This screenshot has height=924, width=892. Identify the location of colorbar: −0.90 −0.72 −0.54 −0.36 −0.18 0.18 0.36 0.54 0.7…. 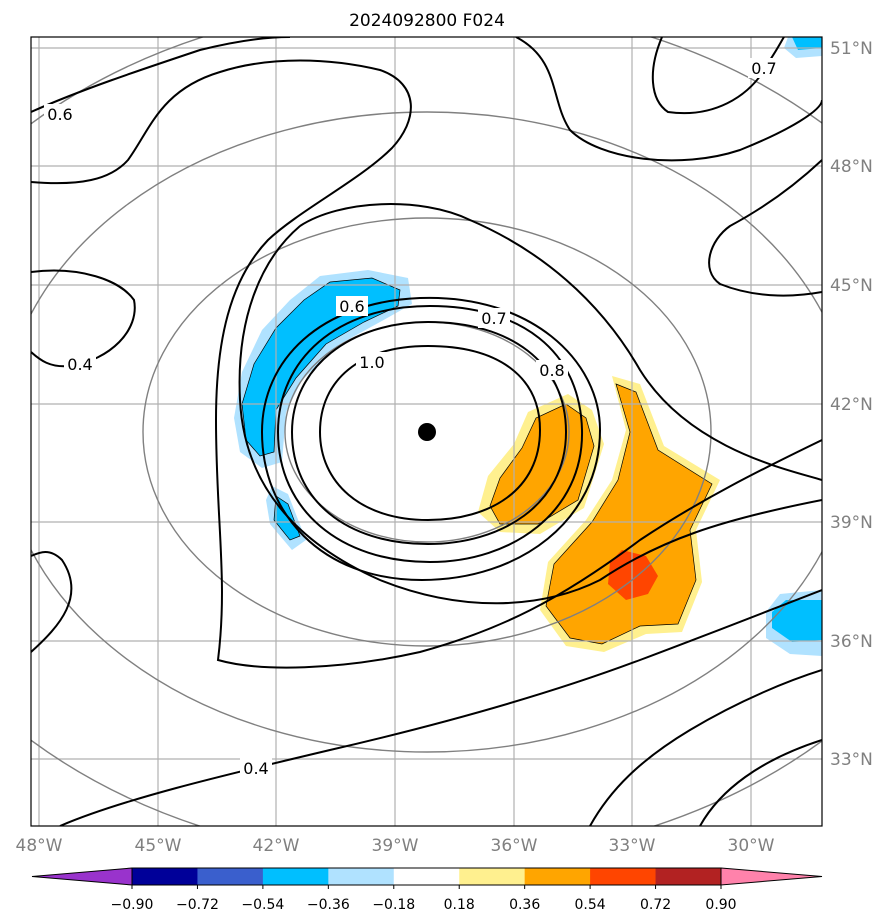
(427, 890).